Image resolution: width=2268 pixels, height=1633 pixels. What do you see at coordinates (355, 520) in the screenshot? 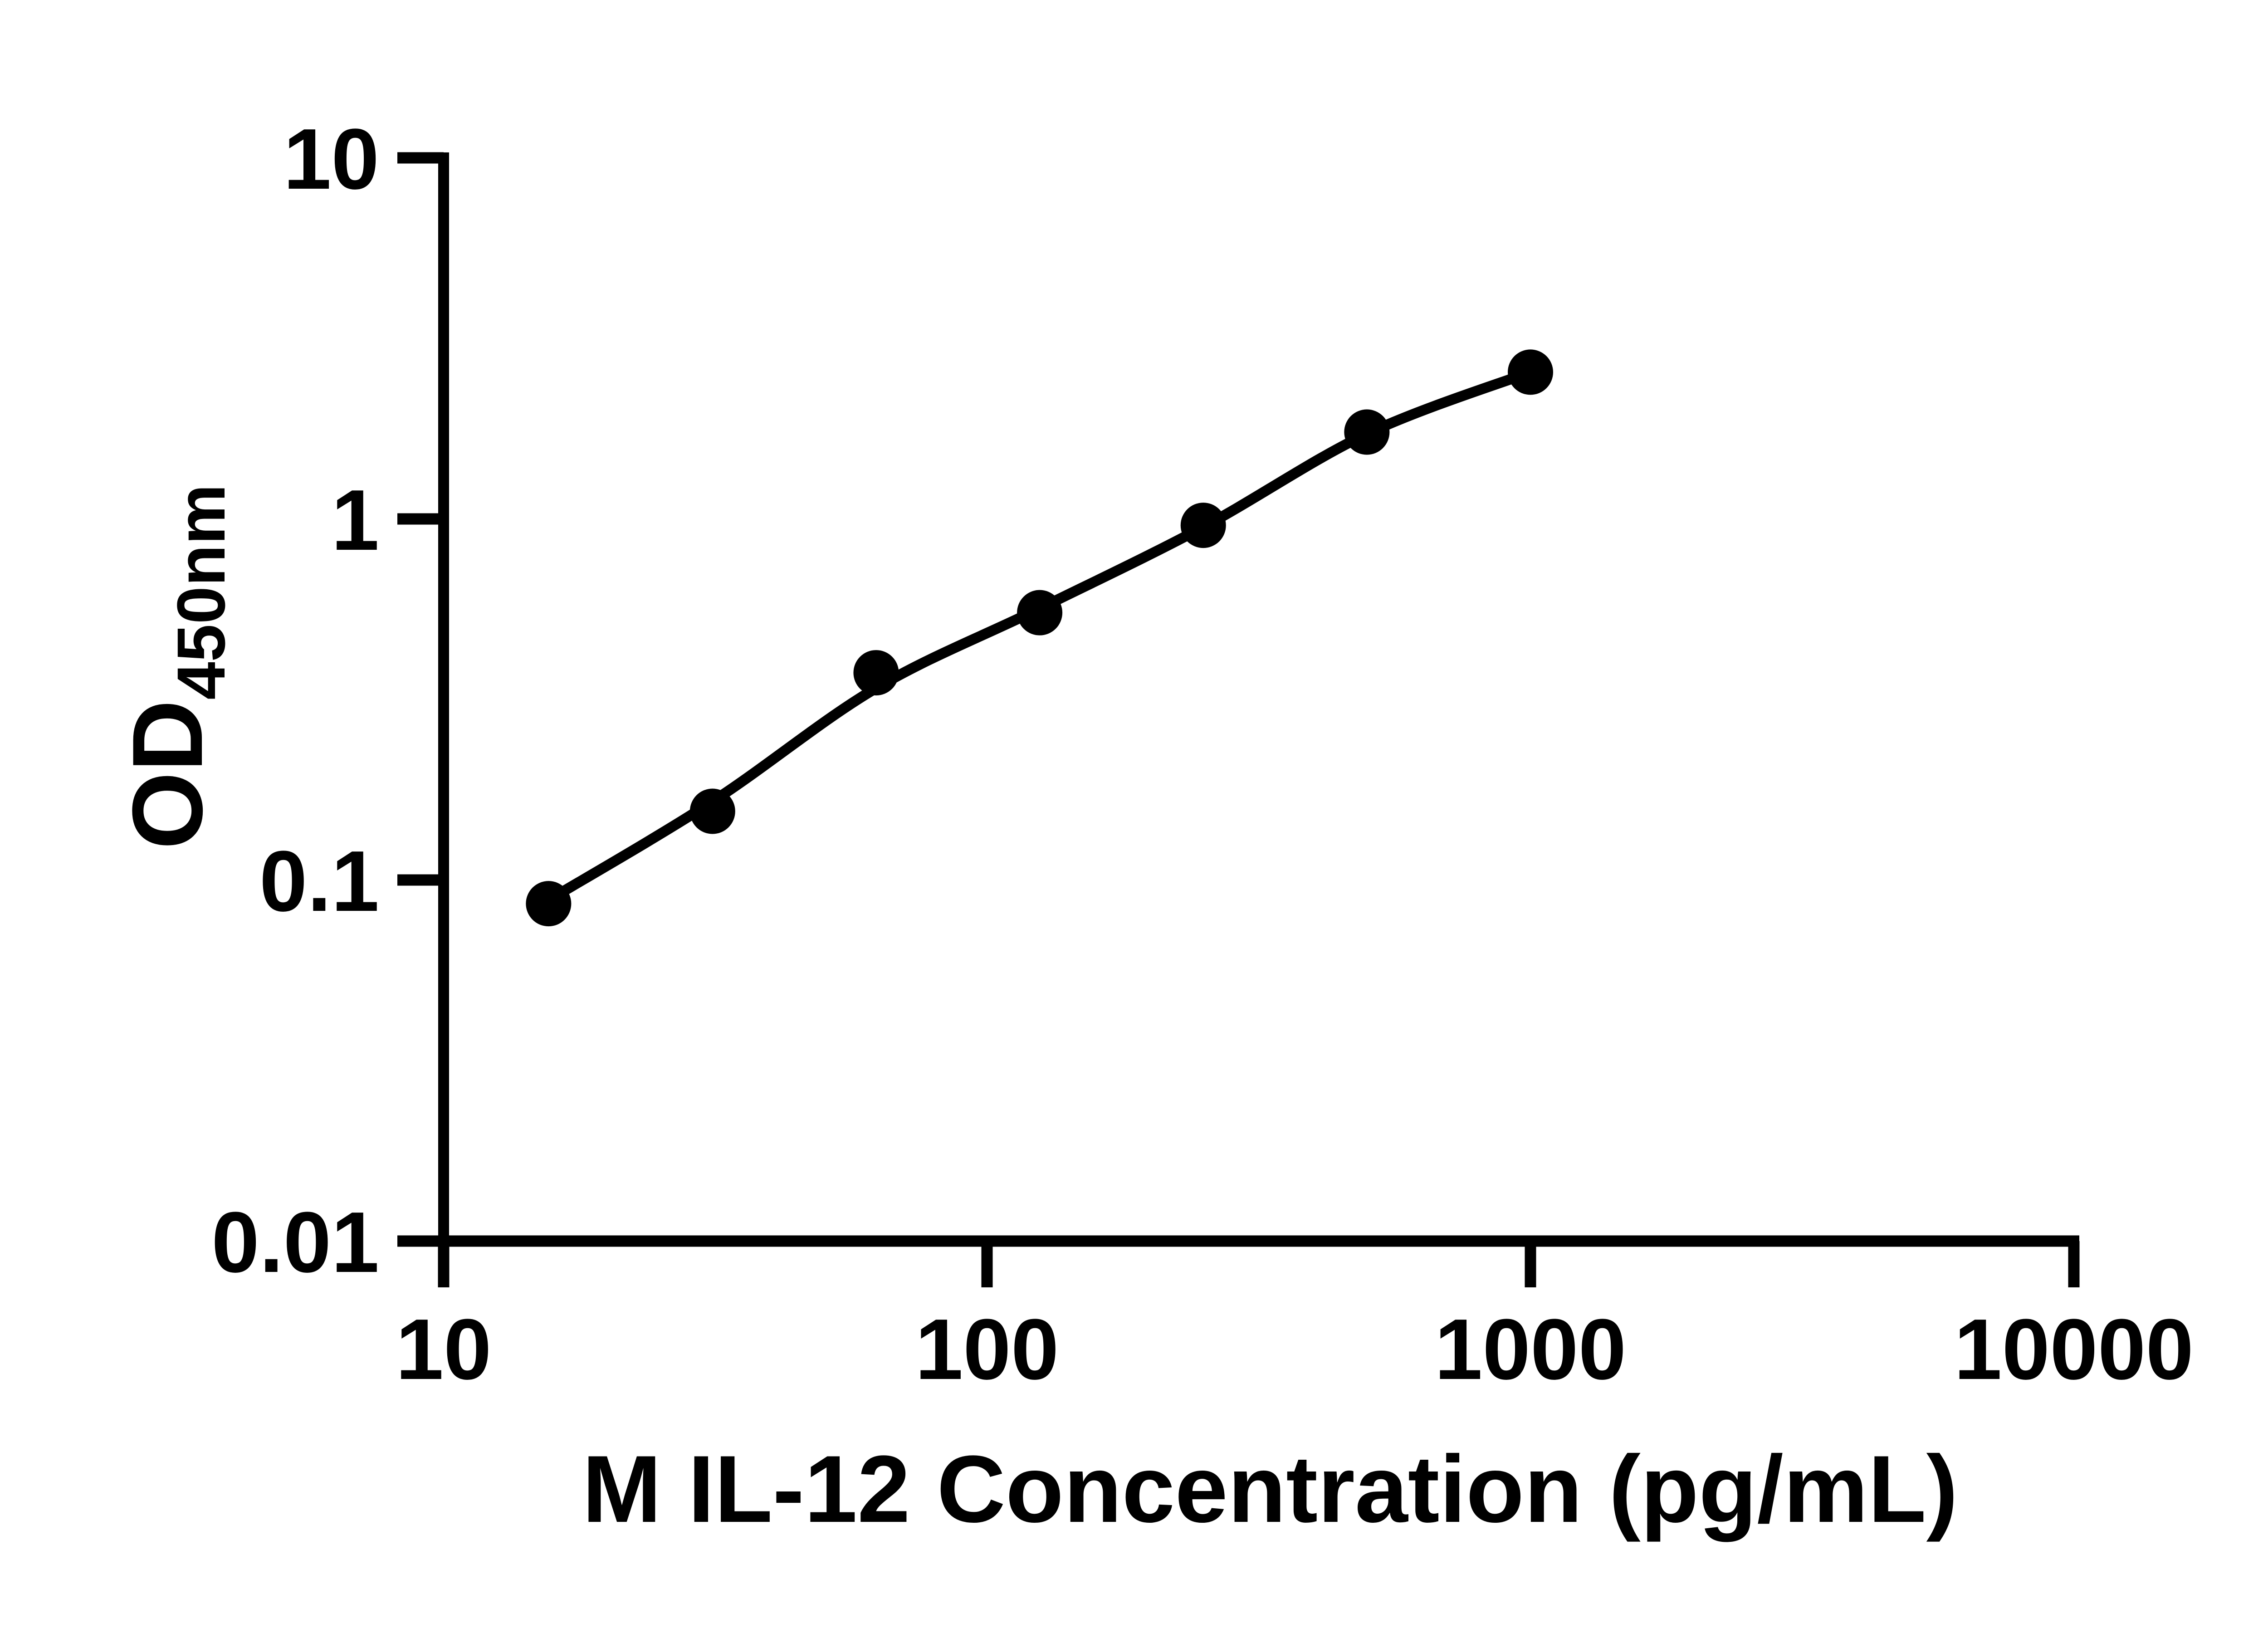
I see `y-tick-label: 1` at bounding box center [355, 520].